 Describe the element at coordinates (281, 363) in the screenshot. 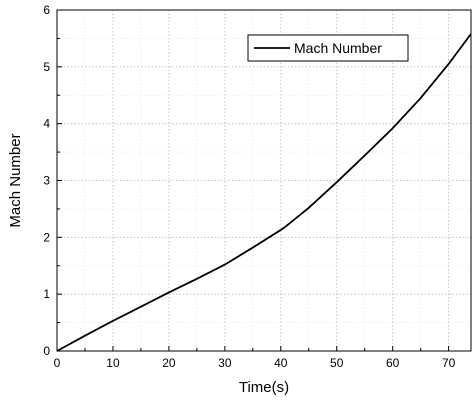

I see `x-tick-label: 40` at that location.